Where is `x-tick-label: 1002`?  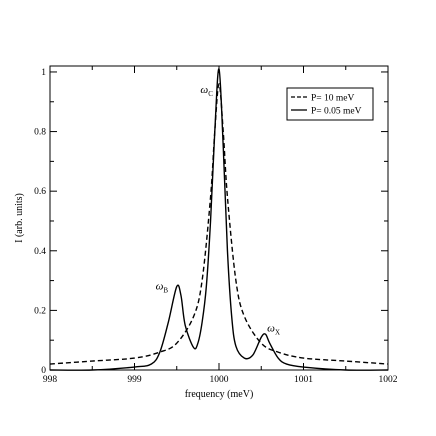 x-tick-label: 1002 is located at coordinates (388, 380).